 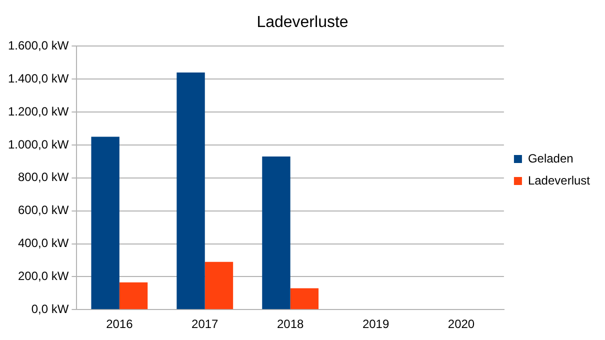 I want to click on x-tick-label: 2020, so click(x=461, y=324).